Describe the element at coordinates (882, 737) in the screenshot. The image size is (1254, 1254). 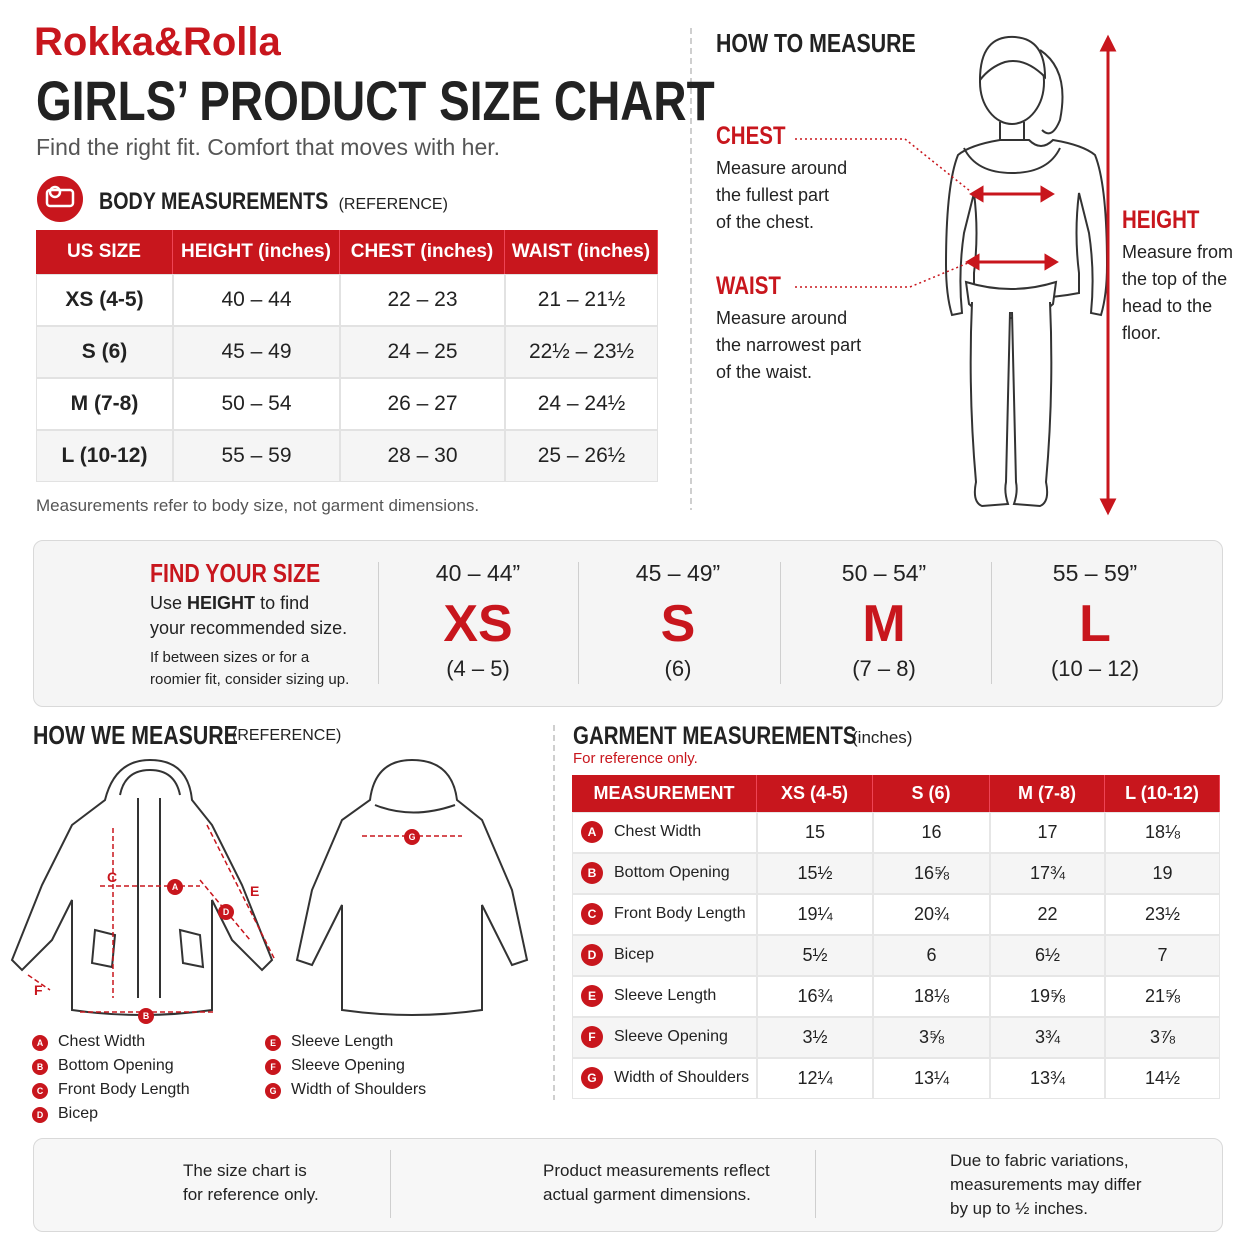
I see `qualifier: (inches)` at that location.